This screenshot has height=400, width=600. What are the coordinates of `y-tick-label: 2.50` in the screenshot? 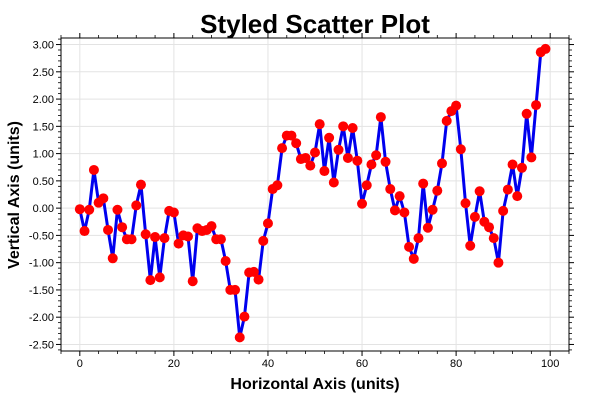 It's located at (43, 73).